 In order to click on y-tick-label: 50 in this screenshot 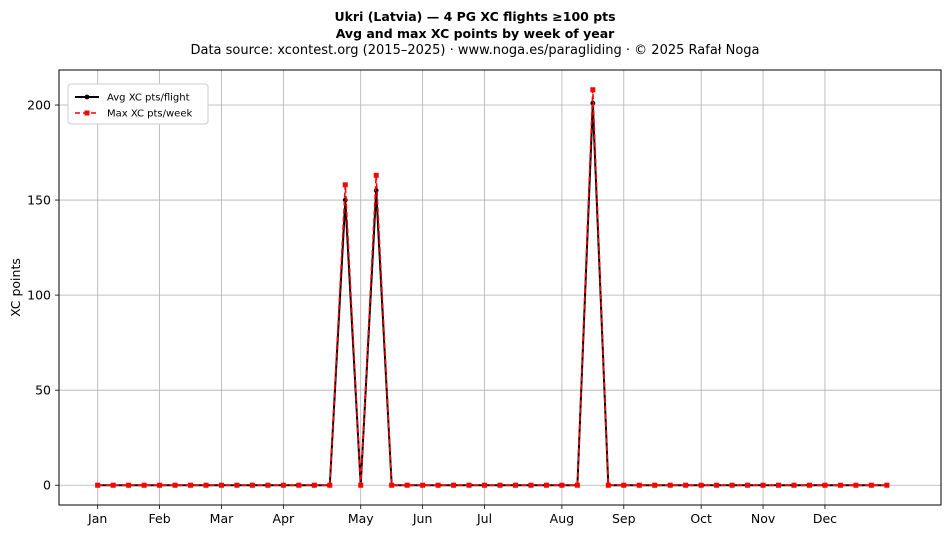, I will do `click(43, 390)`.